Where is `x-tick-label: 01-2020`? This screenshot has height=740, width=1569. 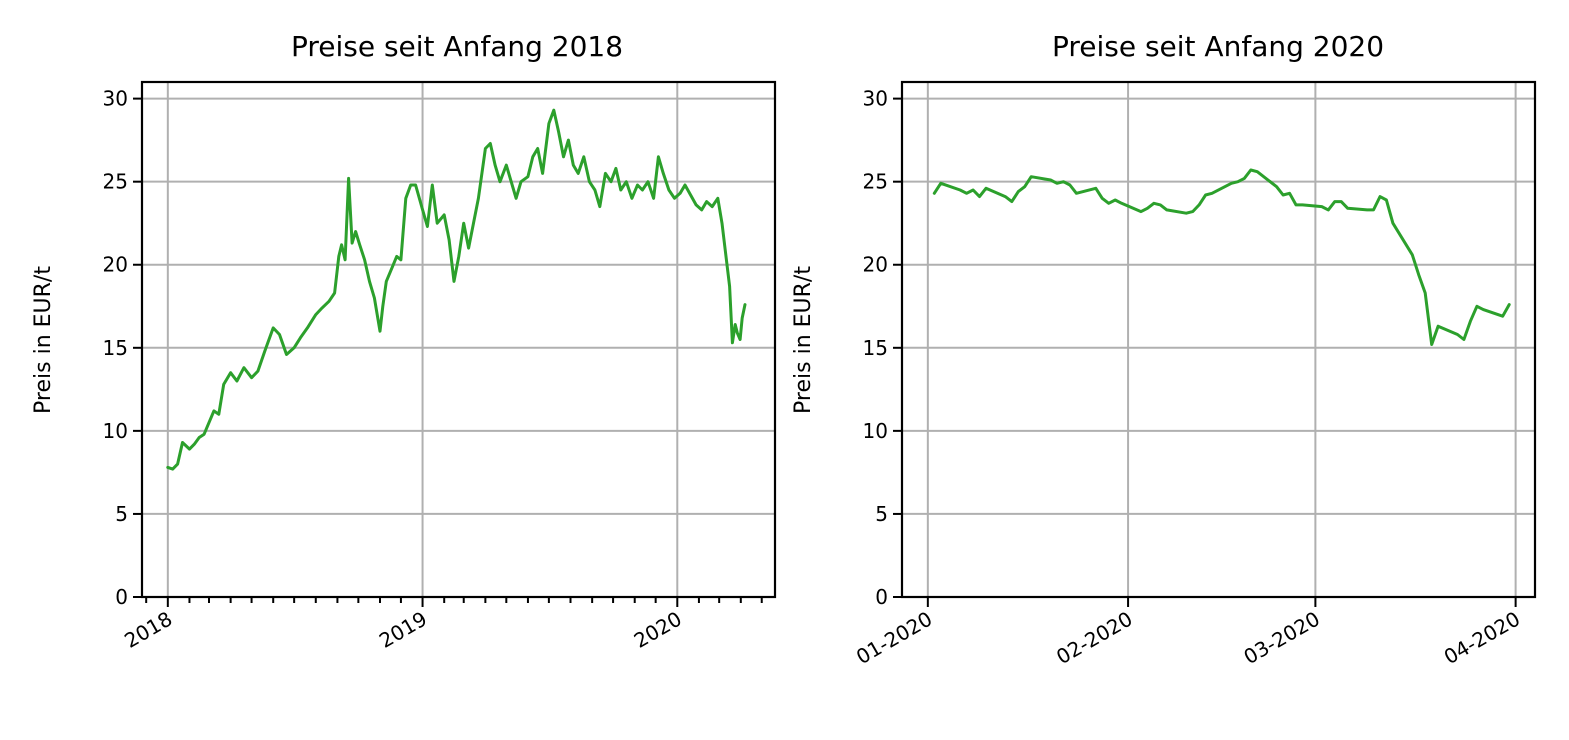
x-tick-label: 01-2020 is located at coordinates (894, 638).